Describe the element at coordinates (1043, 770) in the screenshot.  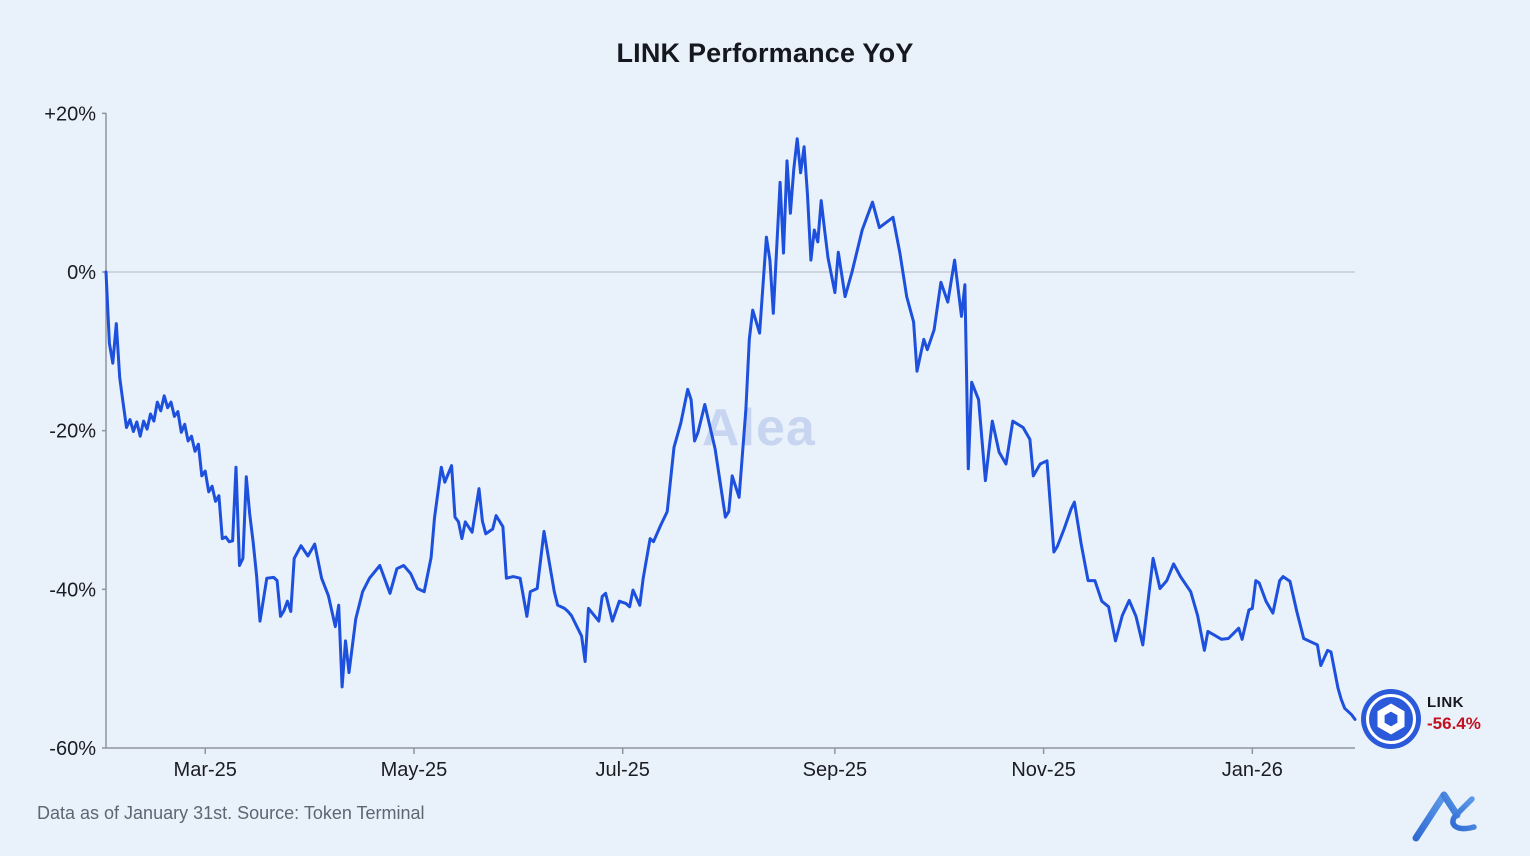
I see `x-axis-label: Nov-25` at that location.